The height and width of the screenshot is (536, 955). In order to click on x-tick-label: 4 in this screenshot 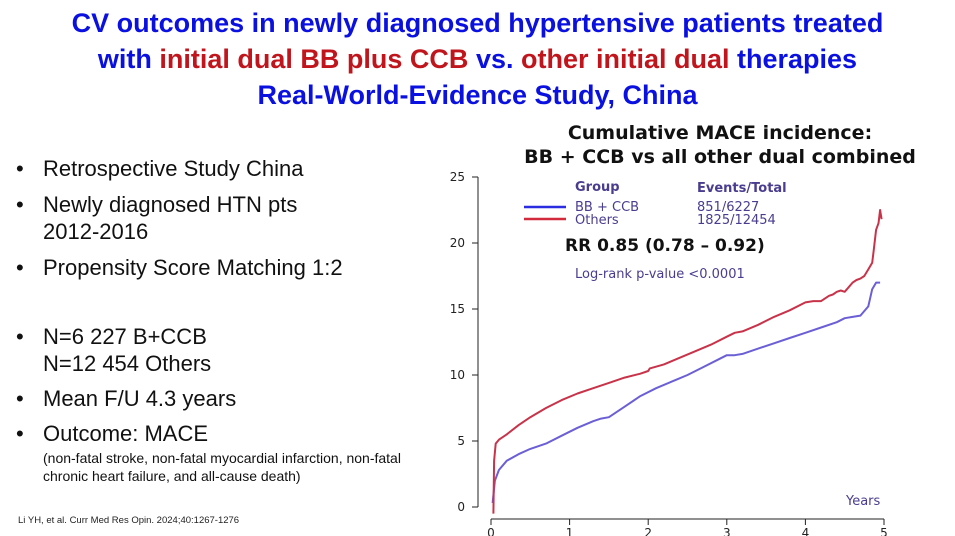, I will do `click(806, 531)`.